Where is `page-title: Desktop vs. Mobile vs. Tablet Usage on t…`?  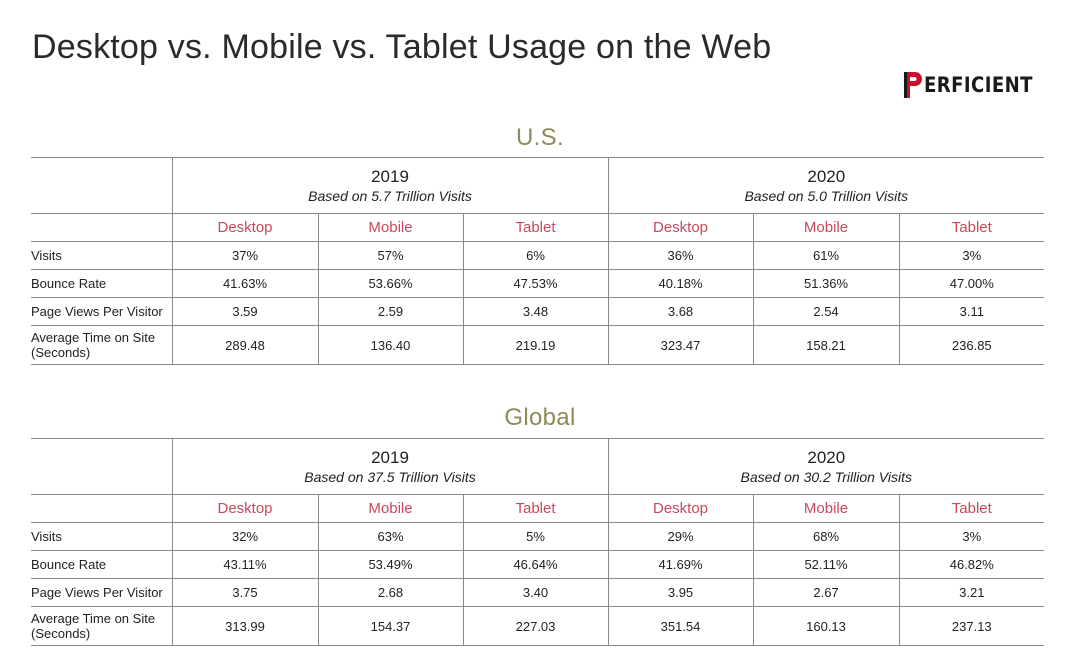 page-title: Desktop vs. Mobile vs. Tablet Usage on t… is located at coordinates (402, 47).